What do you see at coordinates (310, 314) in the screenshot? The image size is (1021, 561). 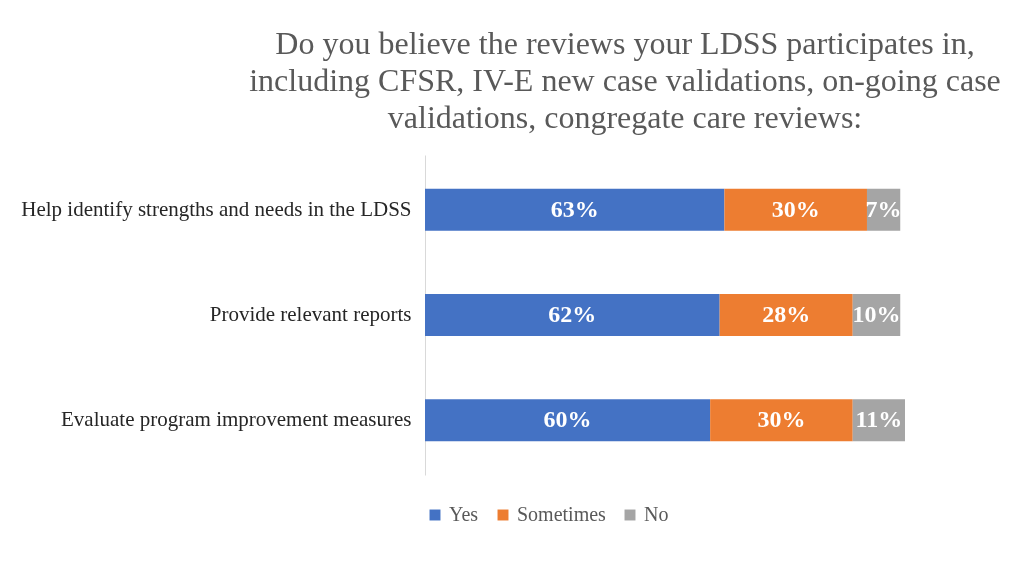 I see `y-tick-label: Provide relevant reports` at bounding box center [310, 314].